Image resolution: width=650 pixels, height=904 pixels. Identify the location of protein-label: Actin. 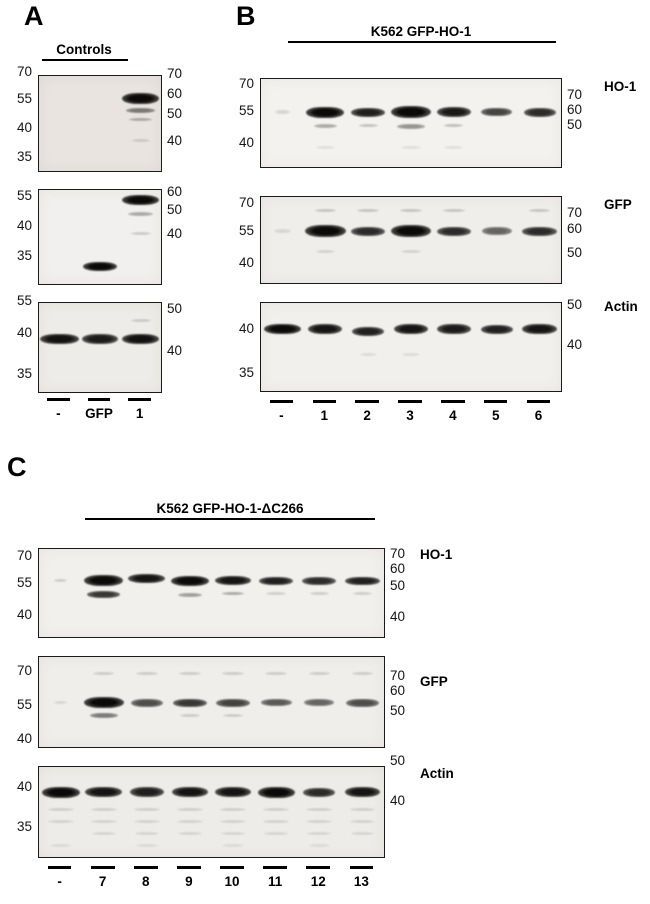
(621, 306).